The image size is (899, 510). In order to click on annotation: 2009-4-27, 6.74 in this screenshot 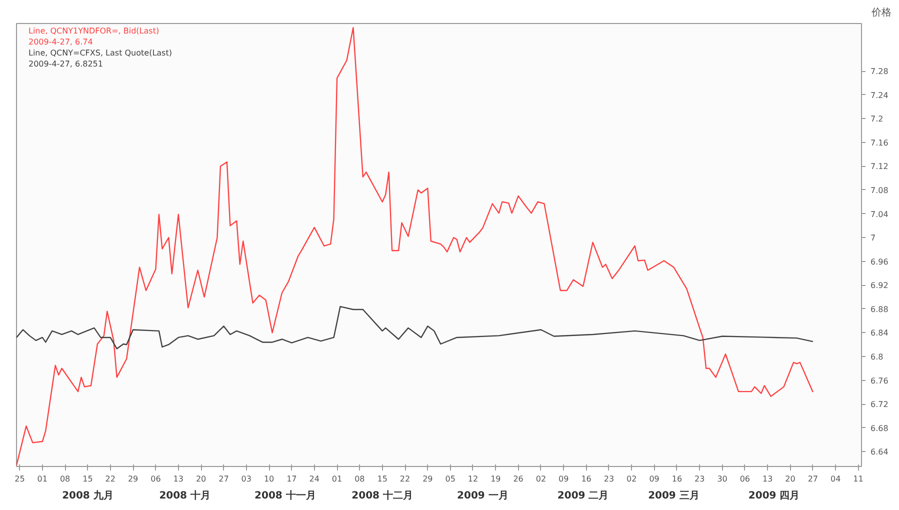, I will do `click(60, 42)`.